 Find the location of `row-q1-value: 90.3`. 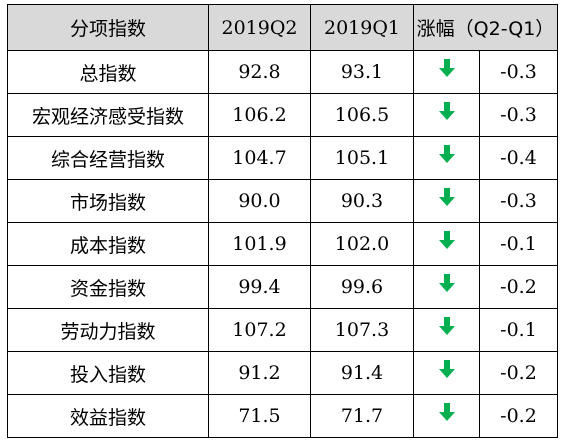

row-q1-value: 90.3 is located at coordinates (362, 201).